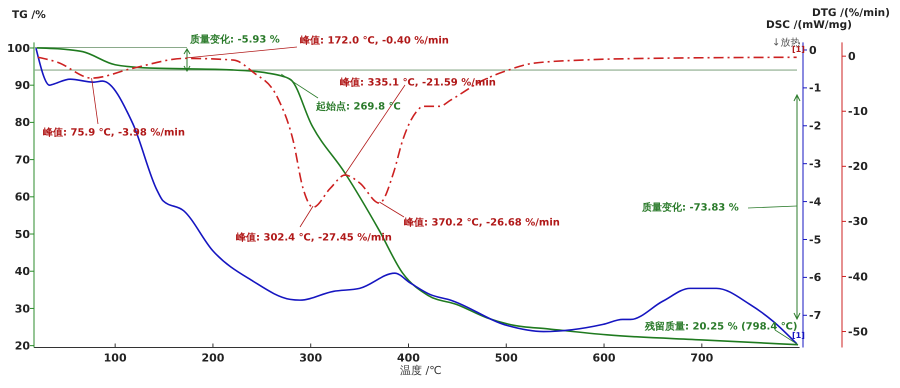 This screenshot has width=900, height=388. I want to click on x-tick-label: 100, so click(115, 358).